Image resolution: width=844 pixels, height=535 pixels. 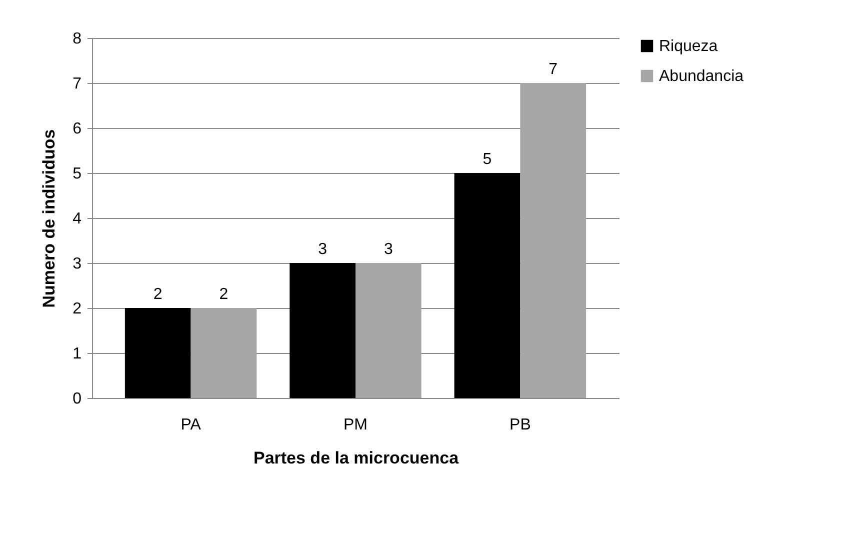 What do you see at coordinates (77, 264) in the screenshot?
I see `y-tick-label: 3` at bounding box center [77, 264].